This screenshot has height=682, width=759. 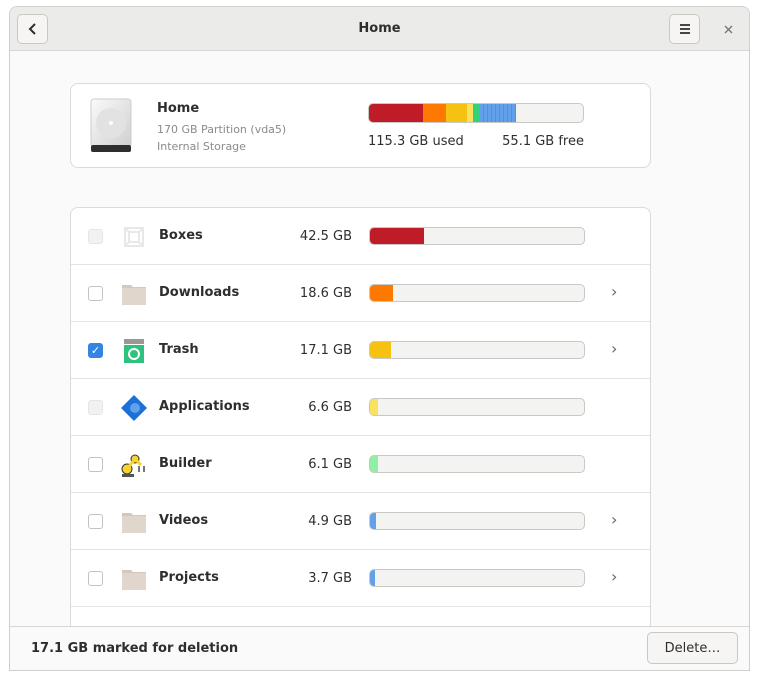 I want to click on item-checkbox: ✓, so click(x=95, y=350).